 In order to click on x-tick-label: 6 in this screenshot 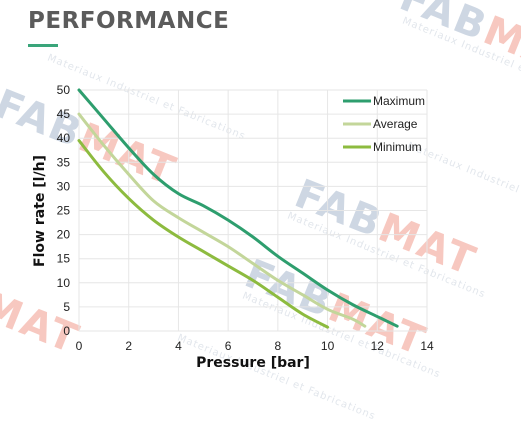, I will do `click(228, 346)`.